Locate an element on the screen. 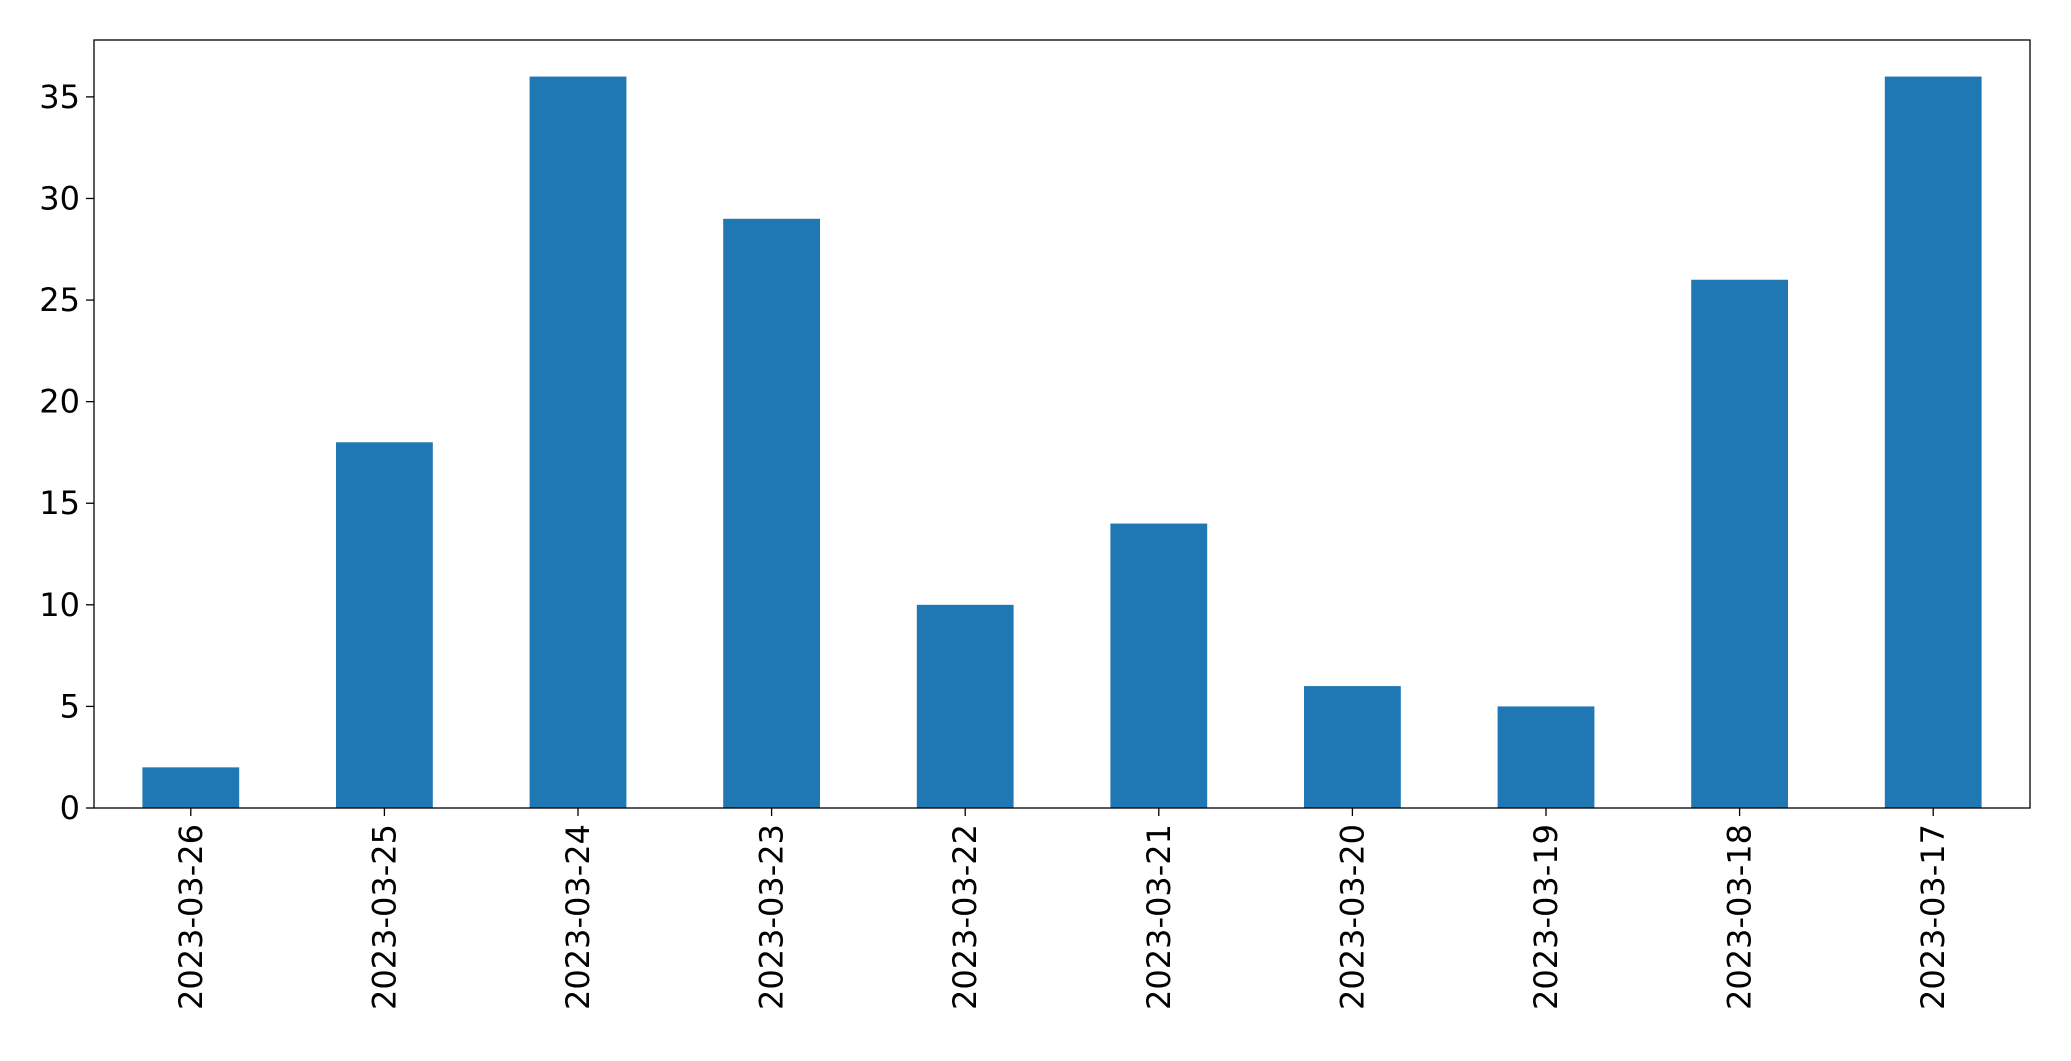 The image size is (2071, 1061). x-tick-label: 2023-03-25 is located at coordinates (384, 917).